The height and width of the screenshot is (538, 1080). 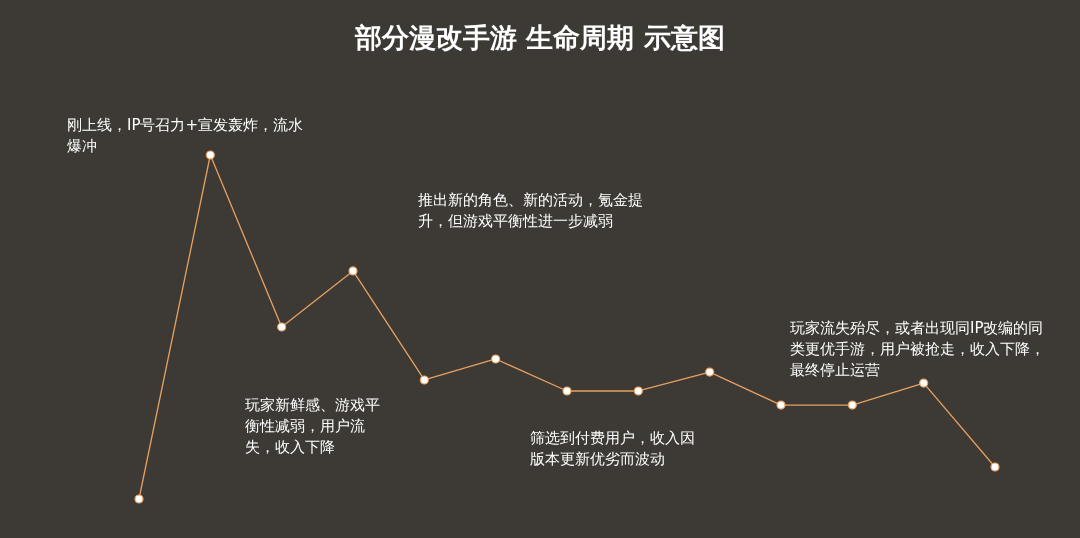 I want to click on annotation: 玩家新鲜感、游戏平衡性减弱，用户流失，收入下降, so click(x=313, y=426).